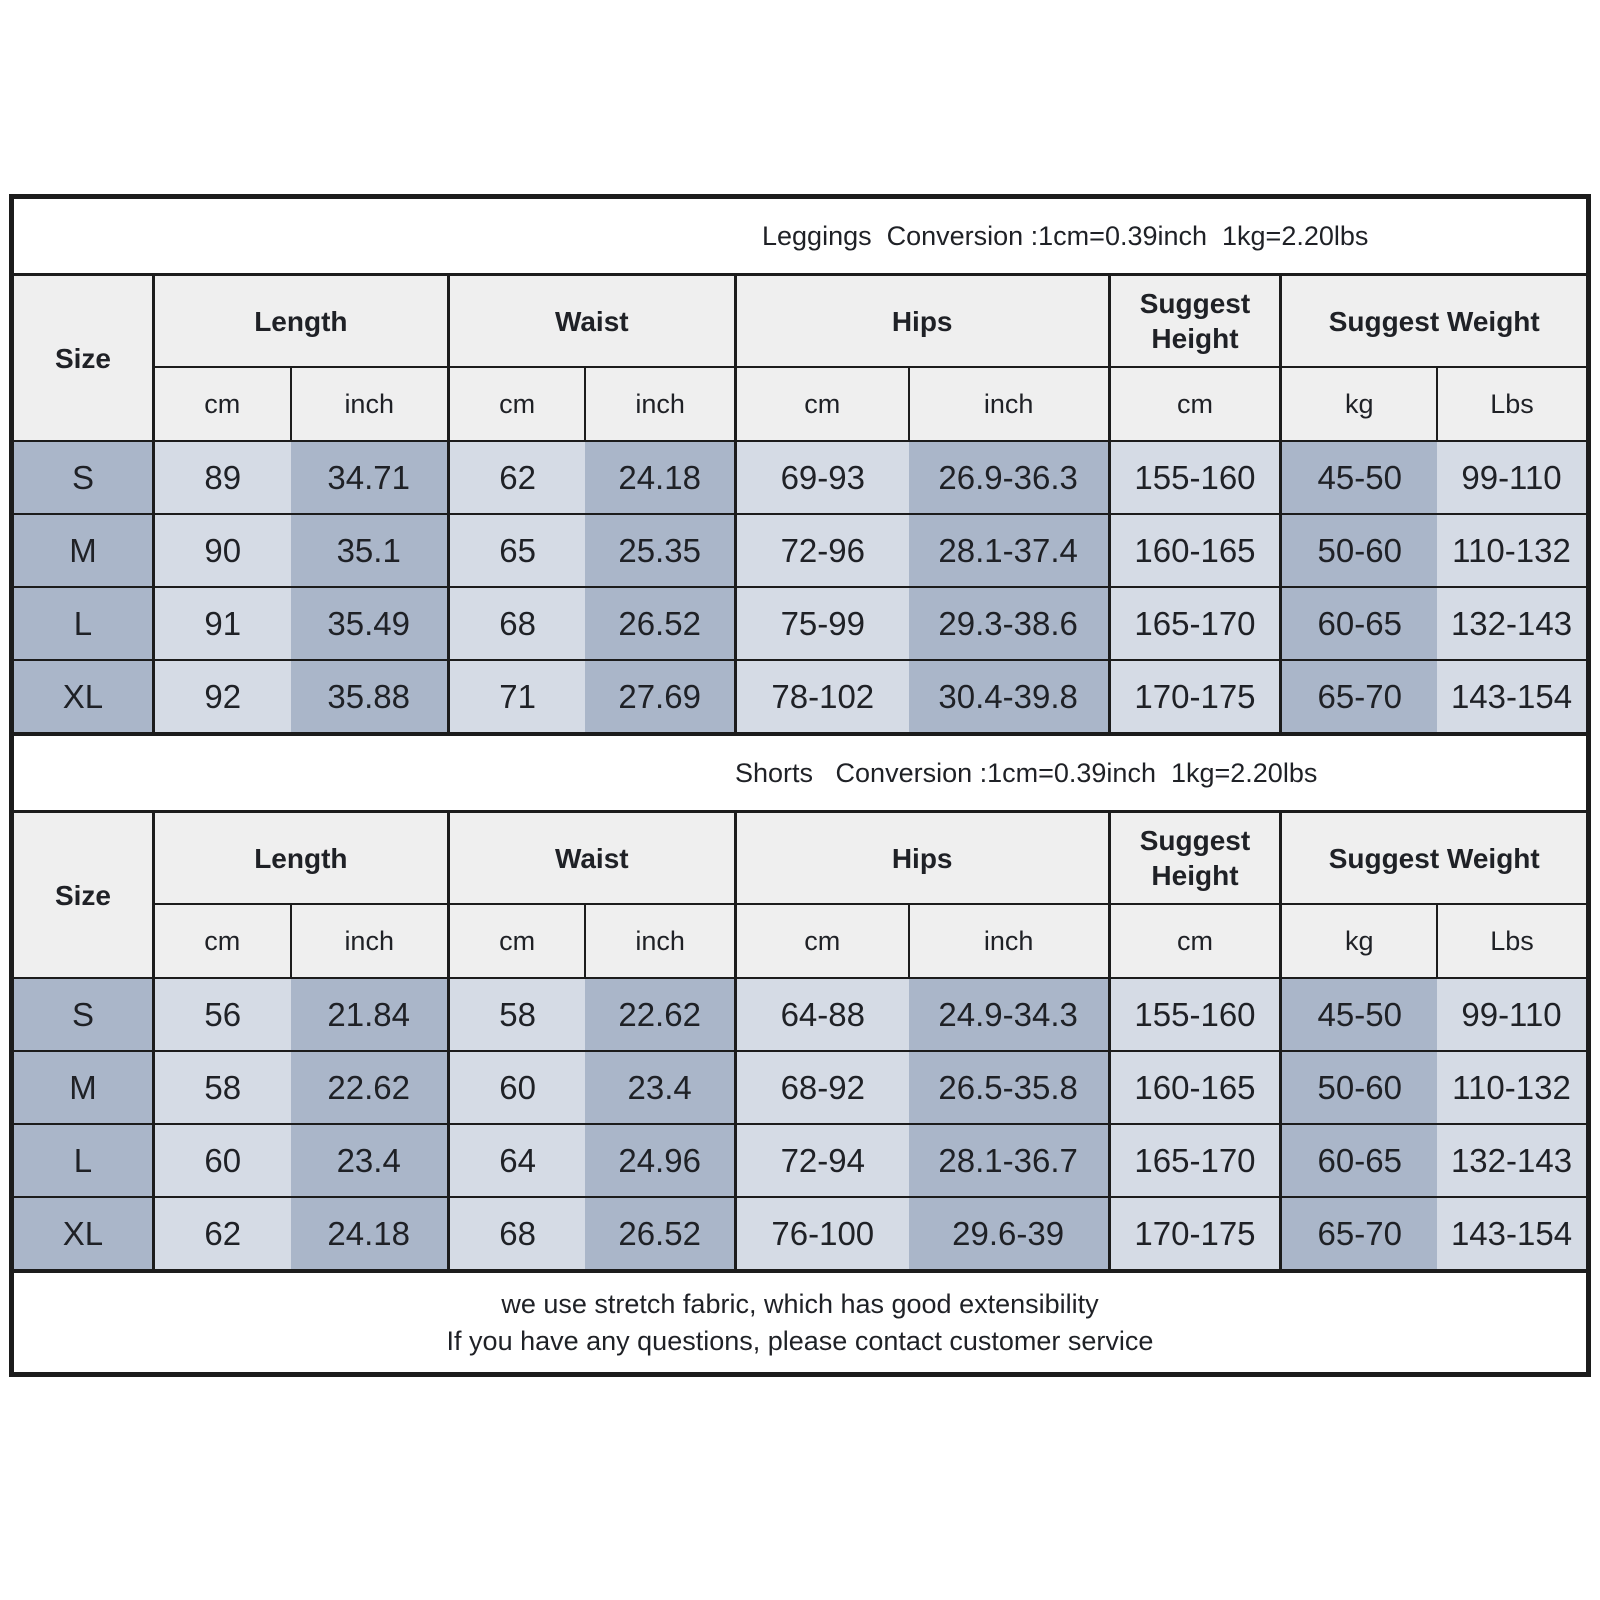 This screenshot has width=1600, height=1600. Describe the element at coordinates (1009, 1087) in the screenshot. I see `data-cell: 26.5-35.8` at that location.